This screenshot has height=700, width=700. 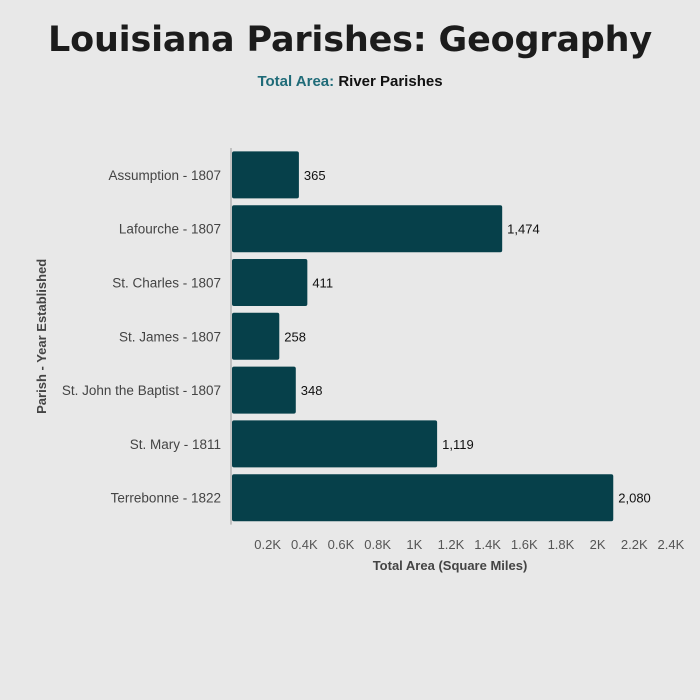 I want to click on data-label: 1,474, so click(x=523, y=229).